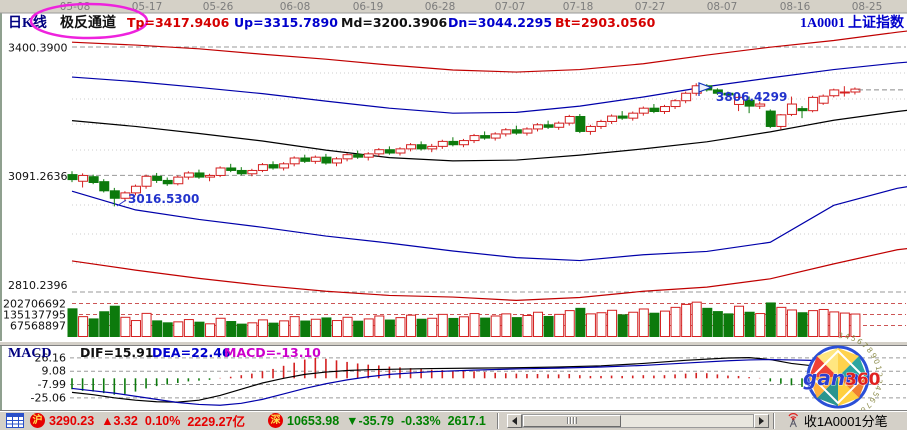  I want to click on sh-change: ▲3.32, so click(119, 420).